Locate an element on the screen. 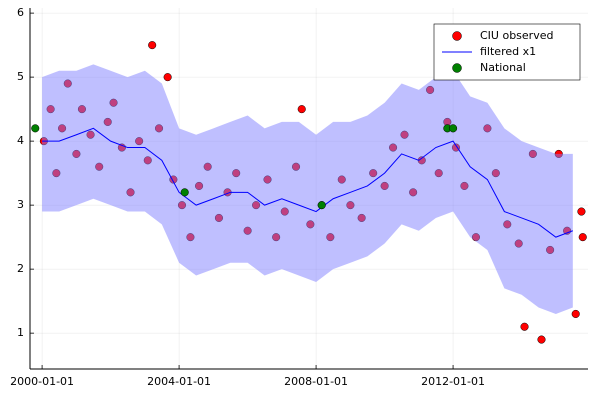 This screenshot has height=400, width=600. x-tick-label: 2012-01-01 is located at coordinates (453, 381).